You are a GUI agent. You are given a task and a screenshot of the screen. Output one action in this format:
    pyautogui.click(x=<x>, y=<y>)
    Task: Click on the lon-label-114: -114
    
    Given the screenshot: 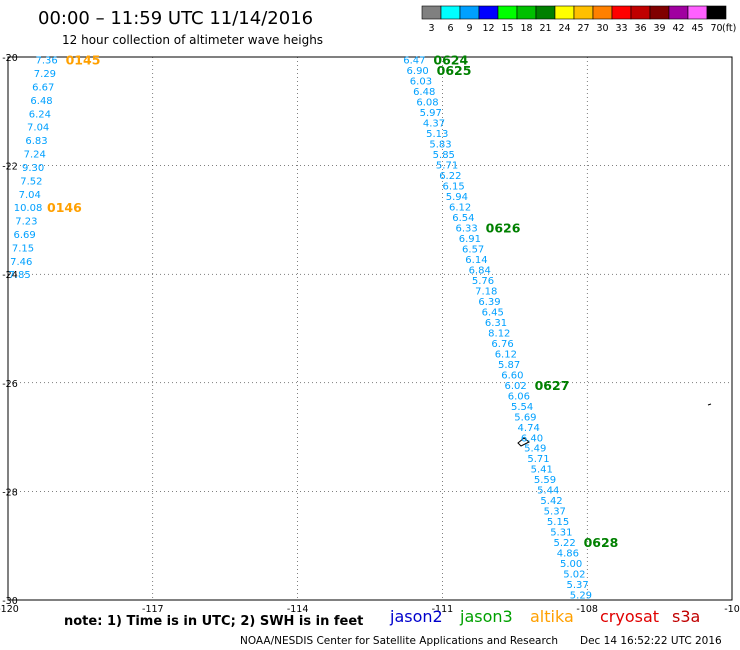 What is the action you would take?
    pyautogui.click(x=298, y=609)
    